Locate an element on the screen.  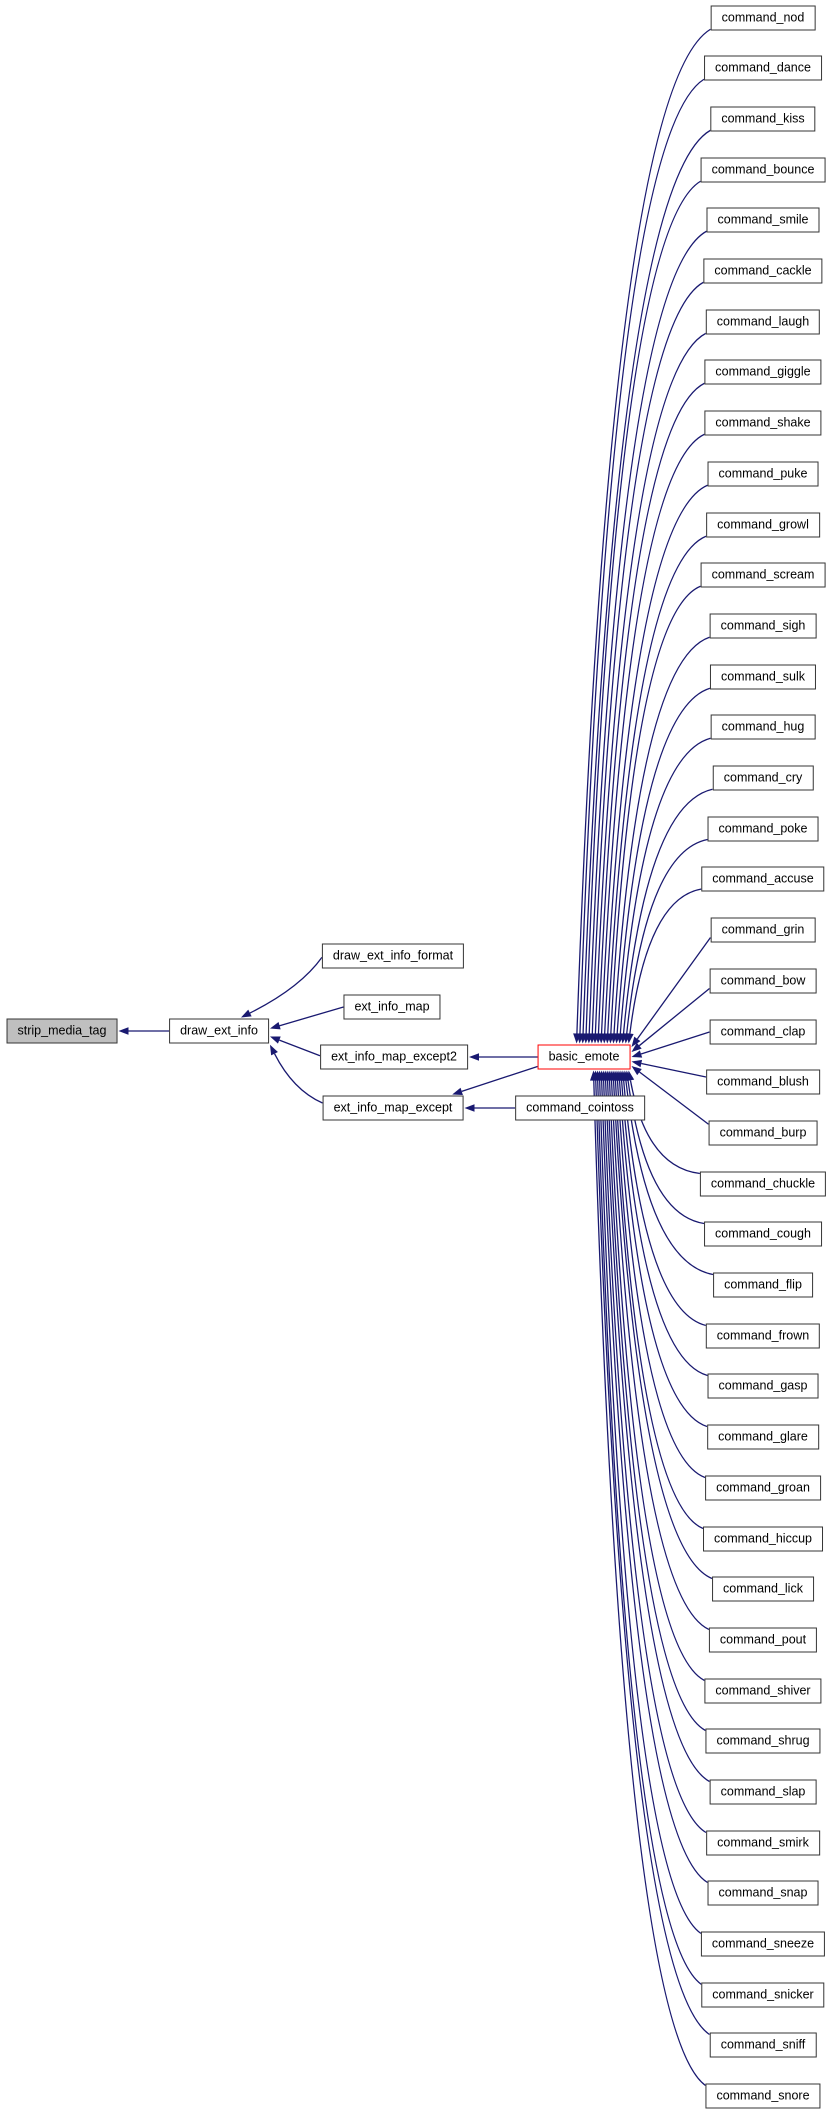
graph-node-command_shrug: command_shrug is located at coordinates (763, 1741).